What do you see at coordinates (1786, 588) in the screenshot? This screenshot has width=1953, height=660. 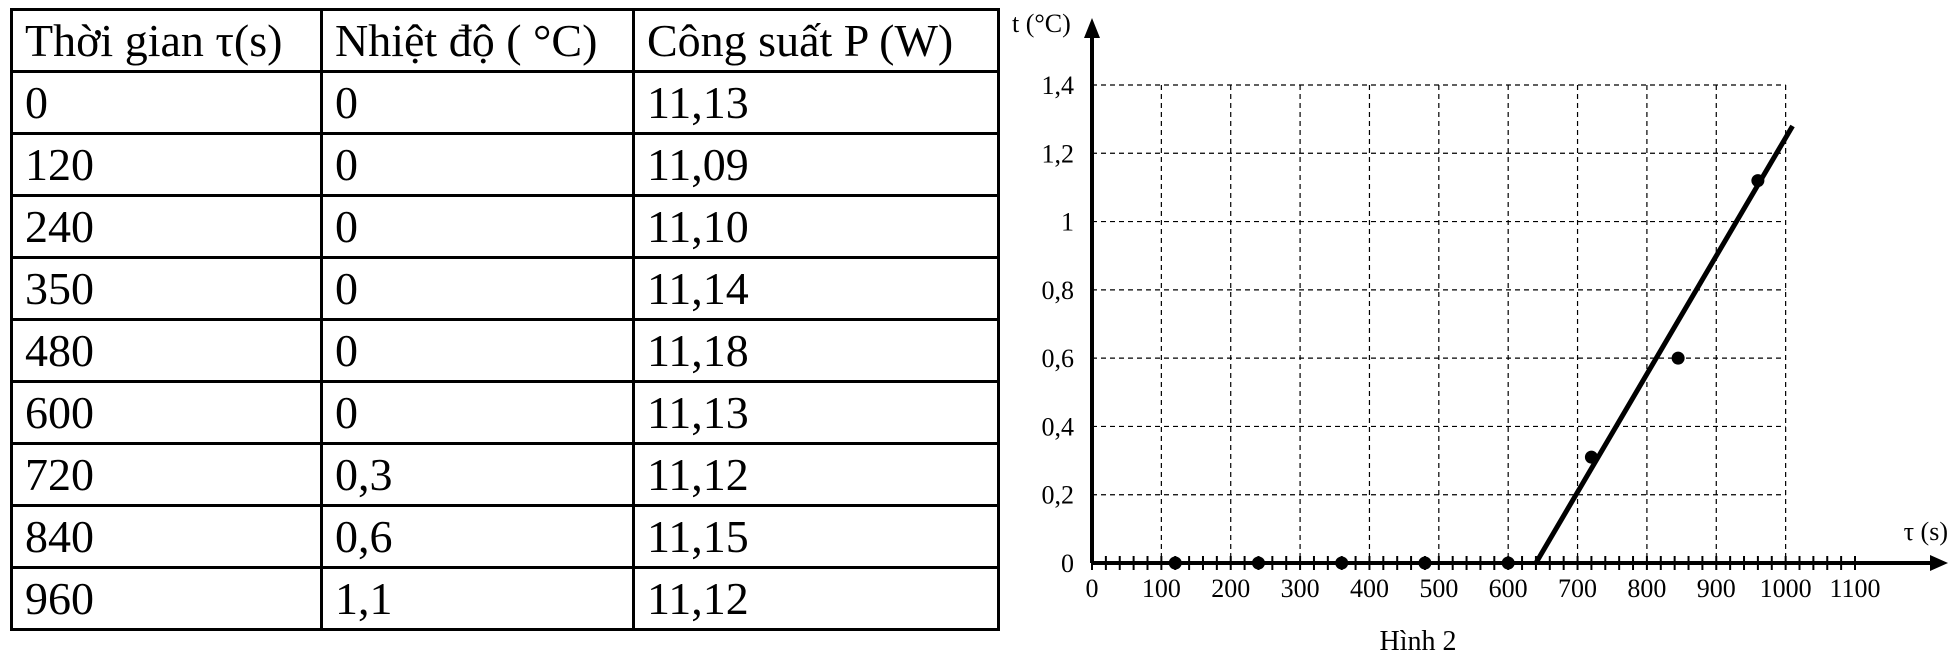 I see `x-tick-label: 1000` at bounding box center [1786, 588].